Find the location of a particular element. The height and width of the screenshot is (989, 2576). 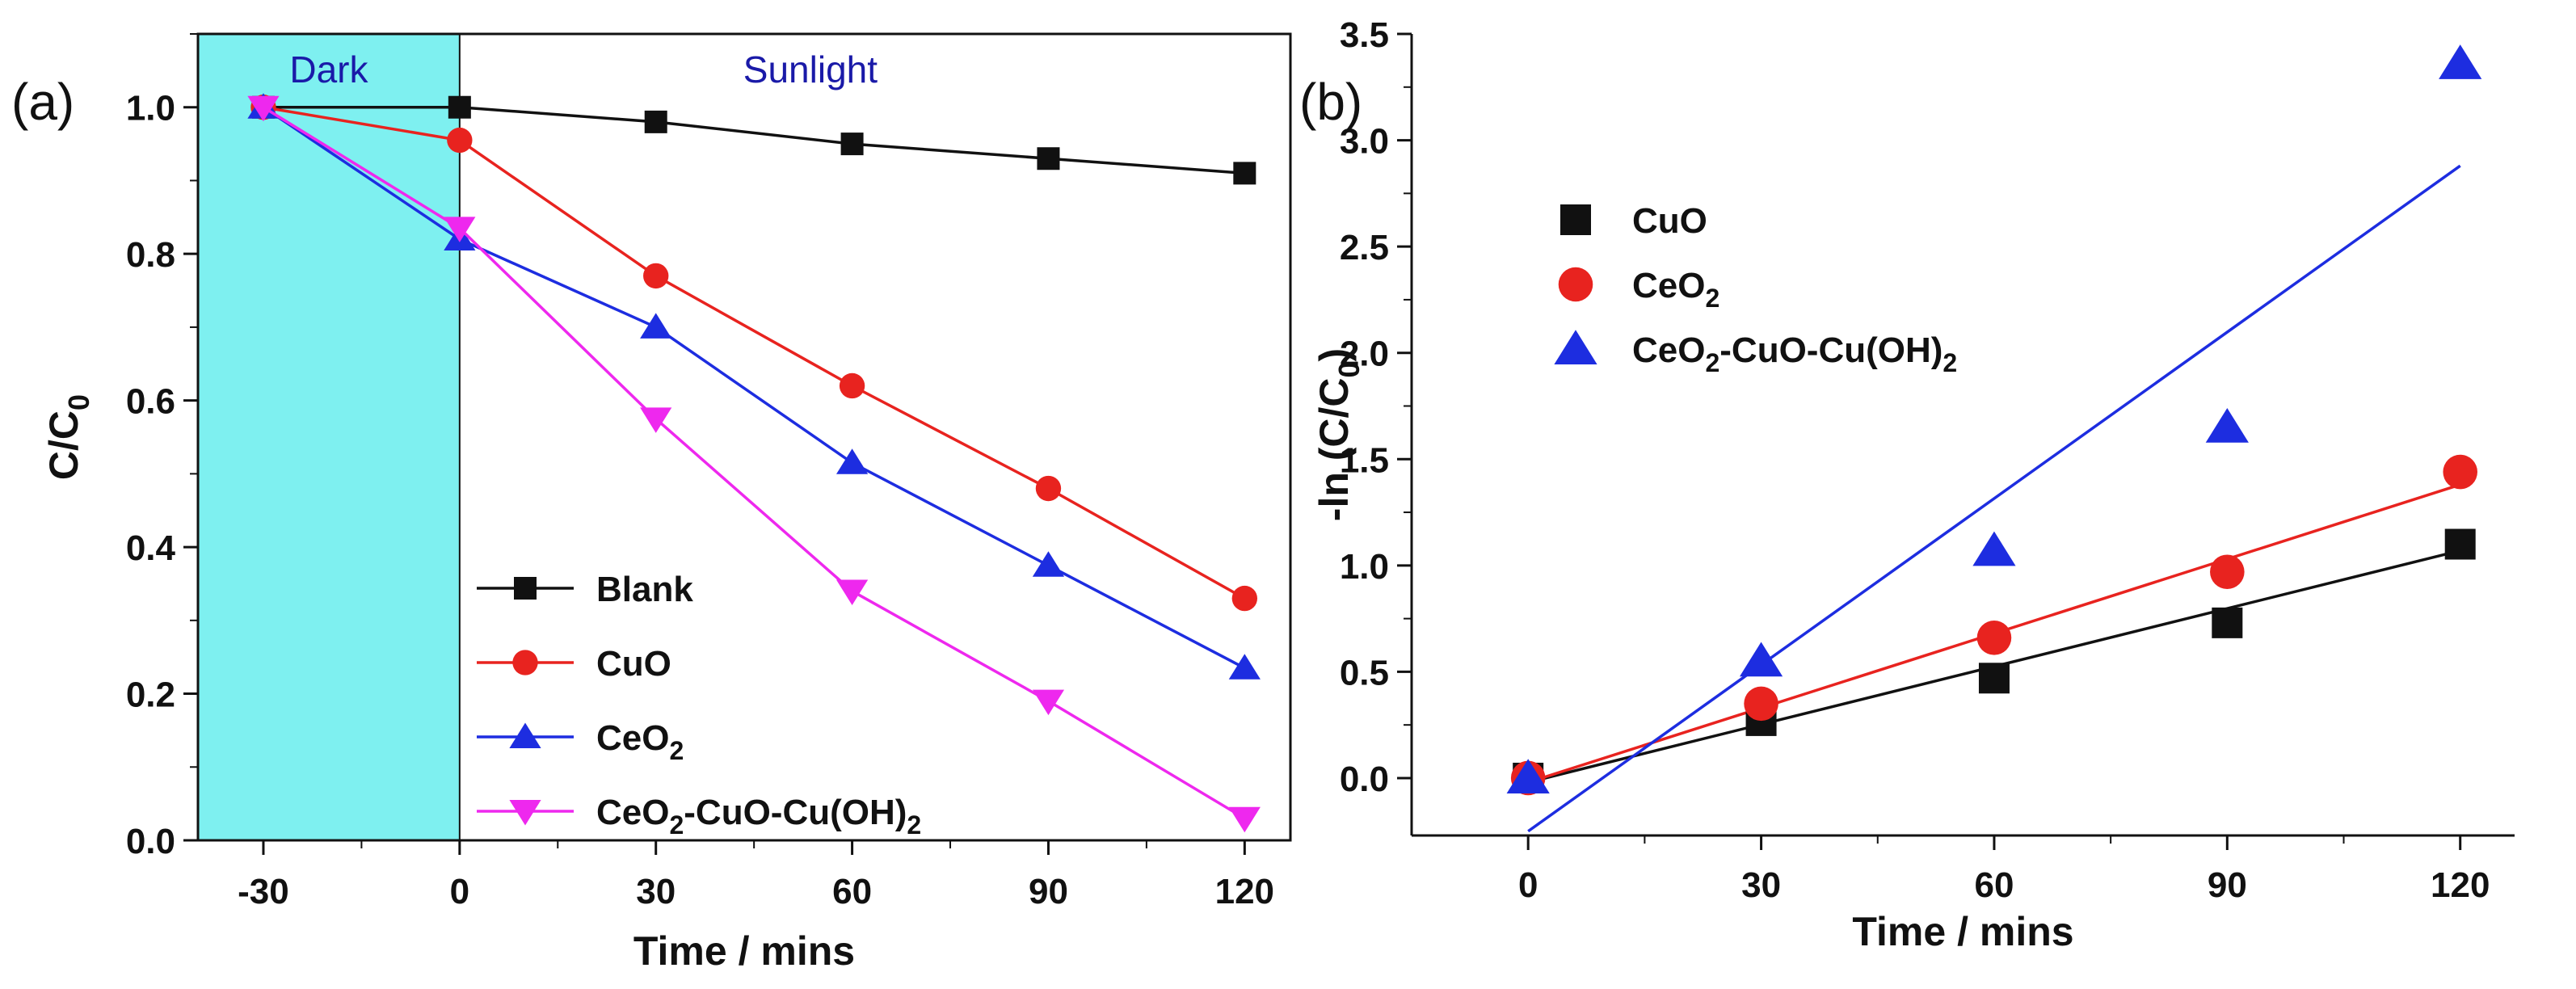

y-tick-label: 3.0 is located at coordinates (1364, 142).